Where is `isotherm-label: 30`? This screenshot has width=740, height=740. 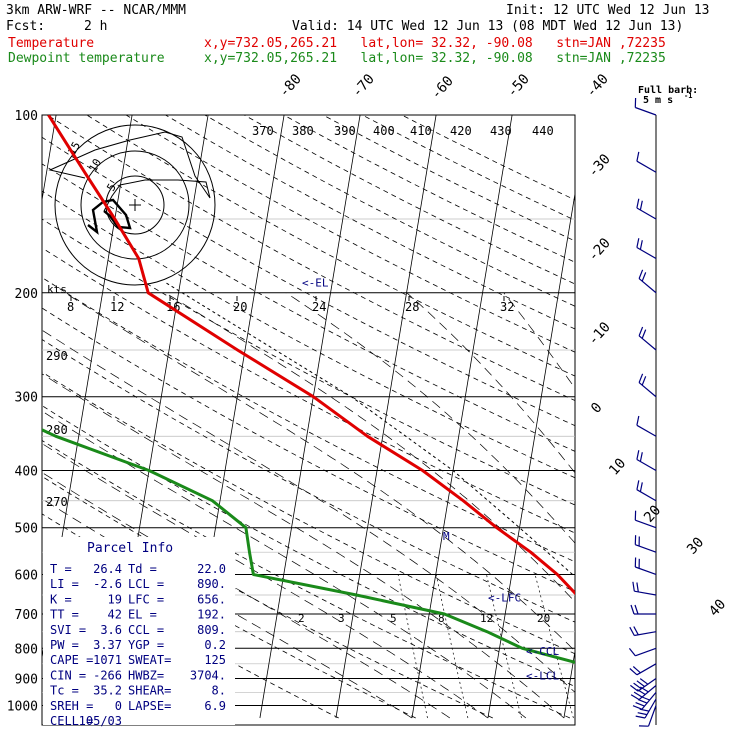
isotherm-label: 30 is located at coordinates (695, 545).